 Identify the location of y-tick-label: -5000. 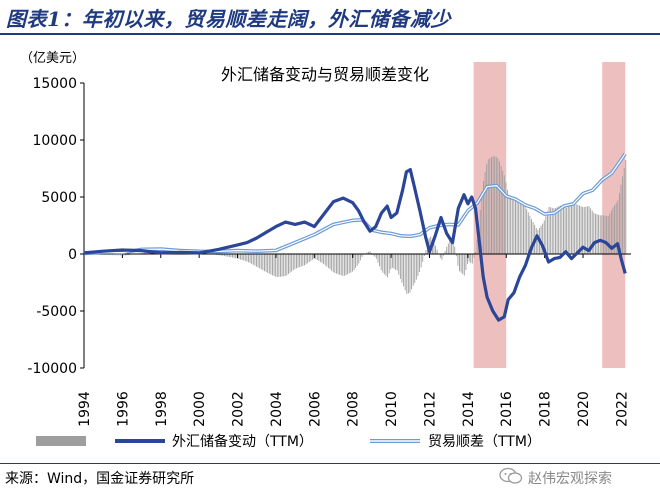
(56, 312).